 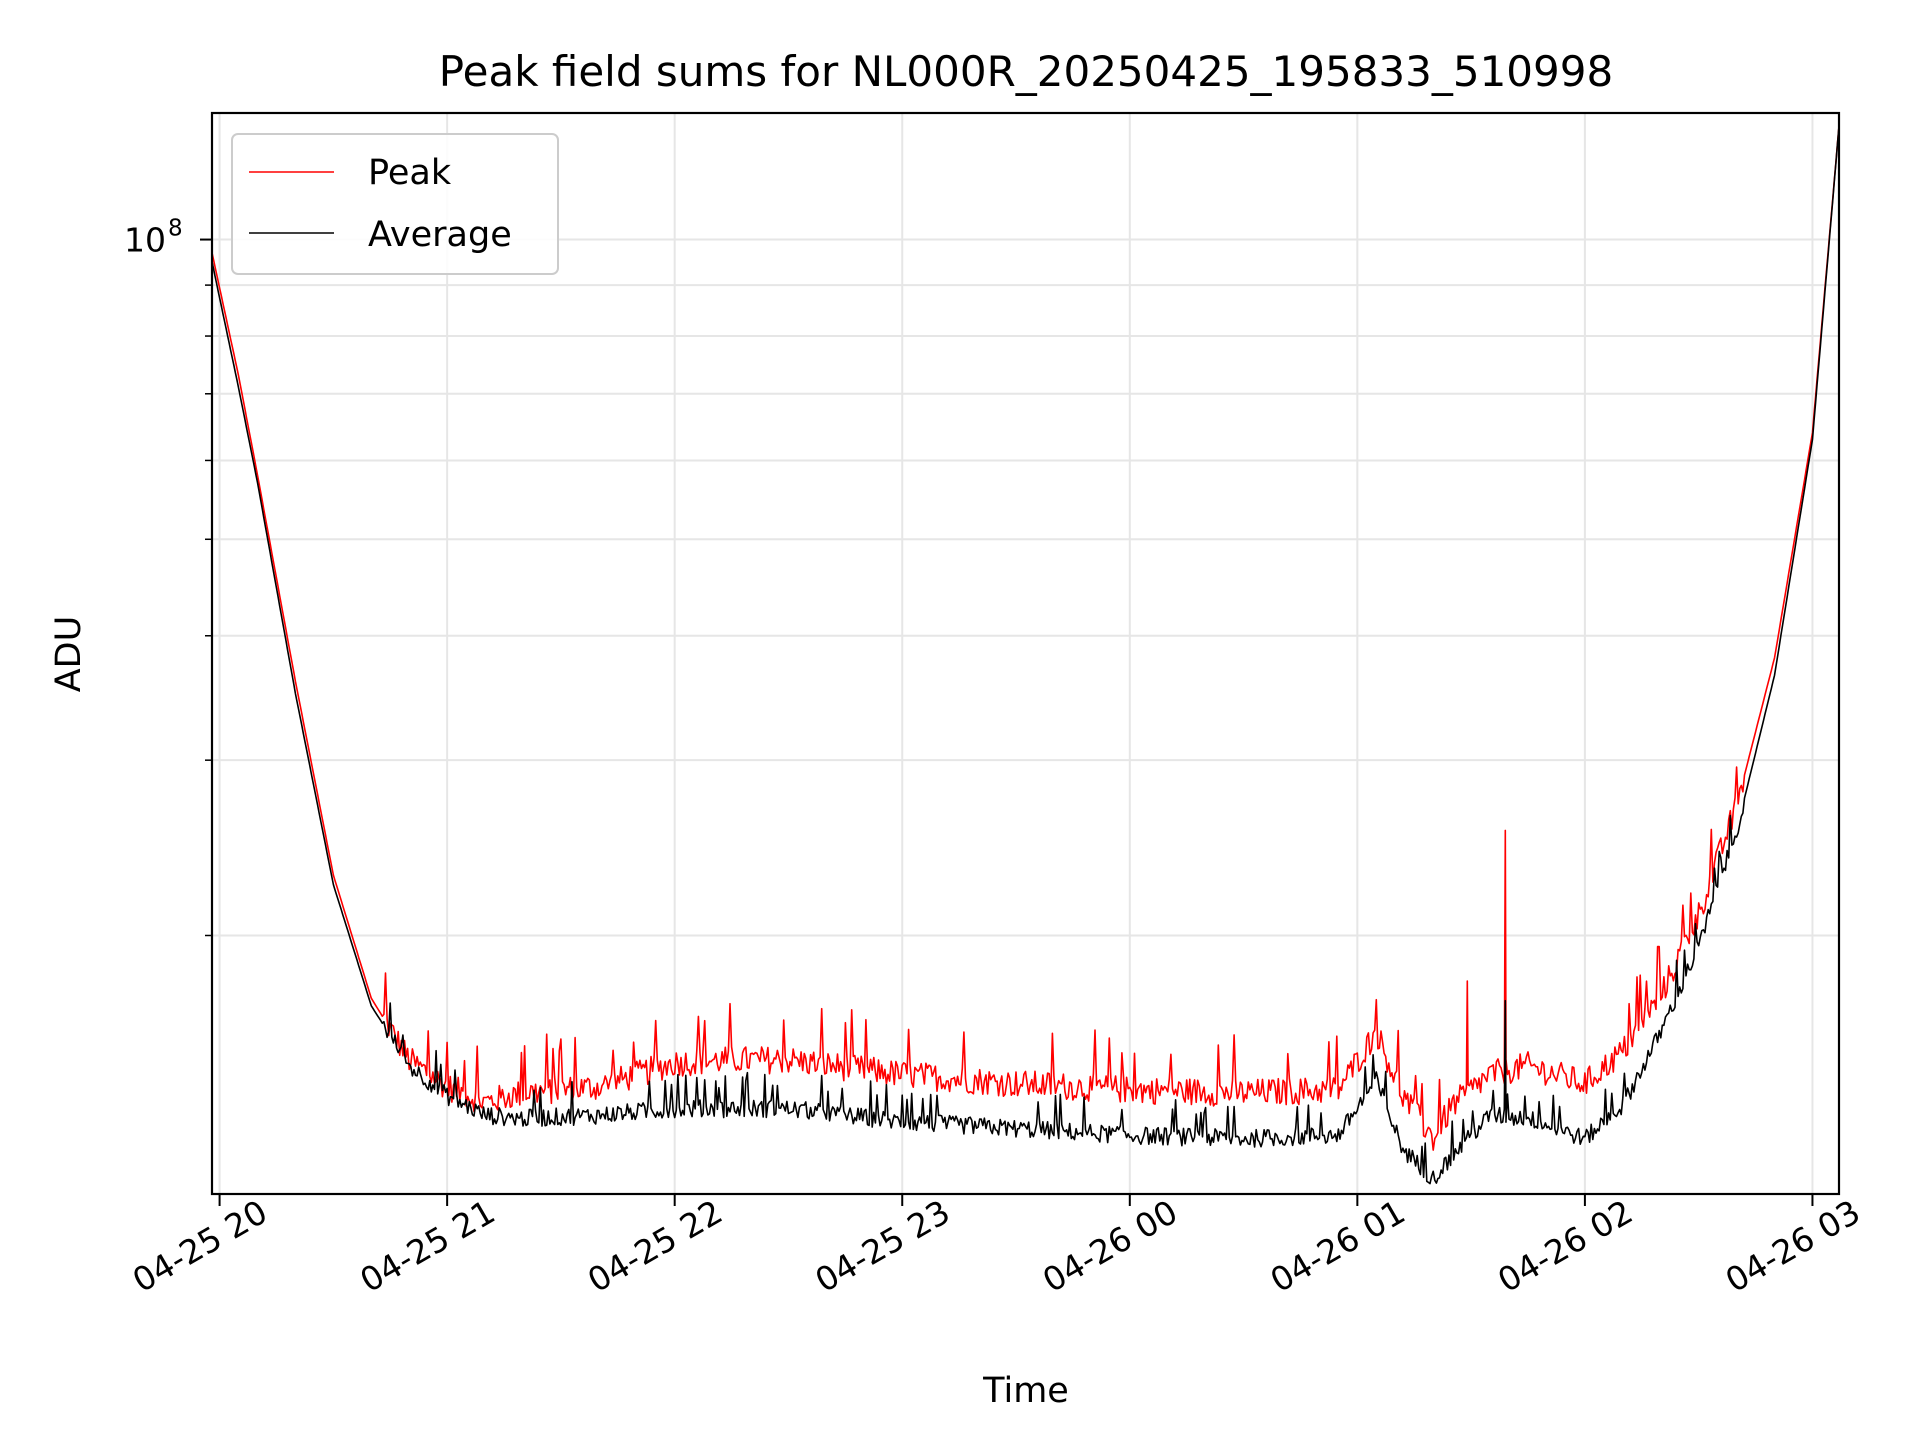 I want to click on legend-box, so click(x=395, y=204).